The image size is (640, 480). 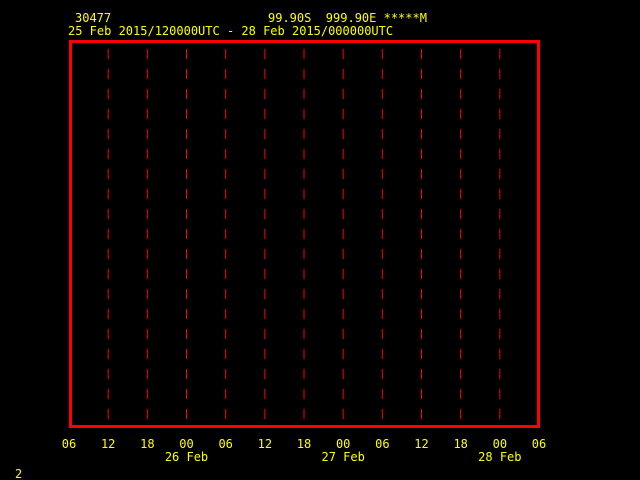 What do you see at coordinates (499, 457) in the screenshot?
I see `x-date-label: 28 Feb` at bounding box center [499, 457].